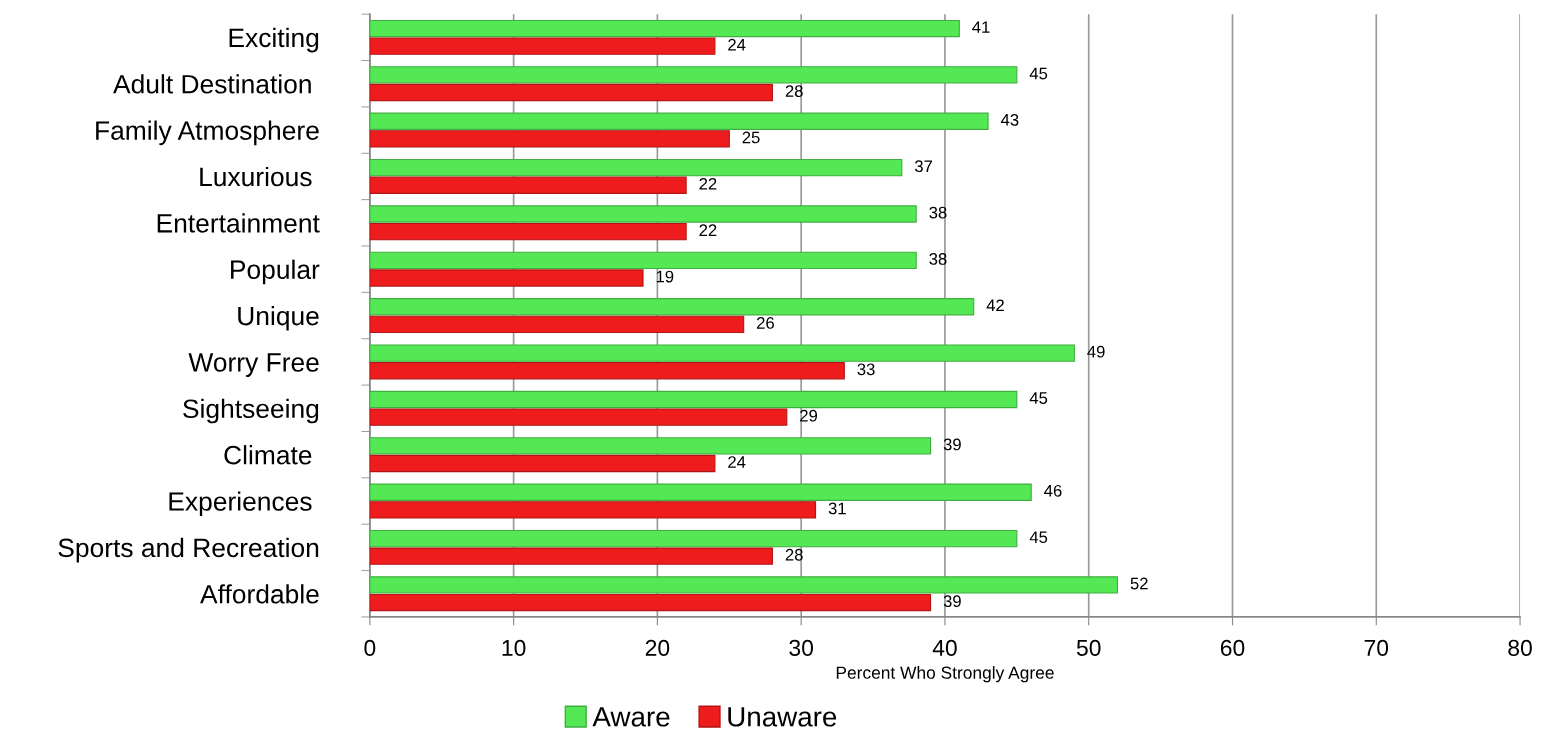  I want to click on data-label: 19, so click(665, 276).